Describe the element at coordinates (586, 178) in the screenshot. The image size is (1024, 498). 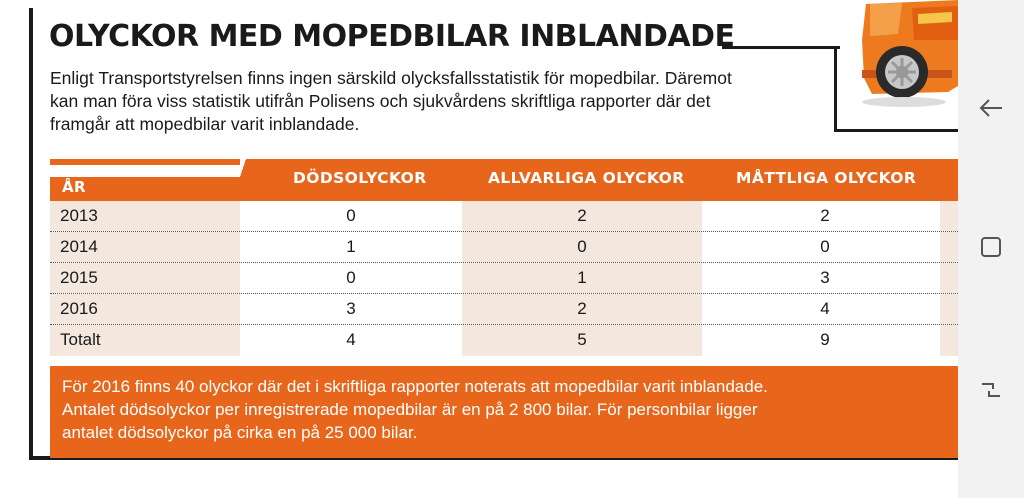
I see `header-serious: ALLVARLIGA OLYCKOR` at that location.